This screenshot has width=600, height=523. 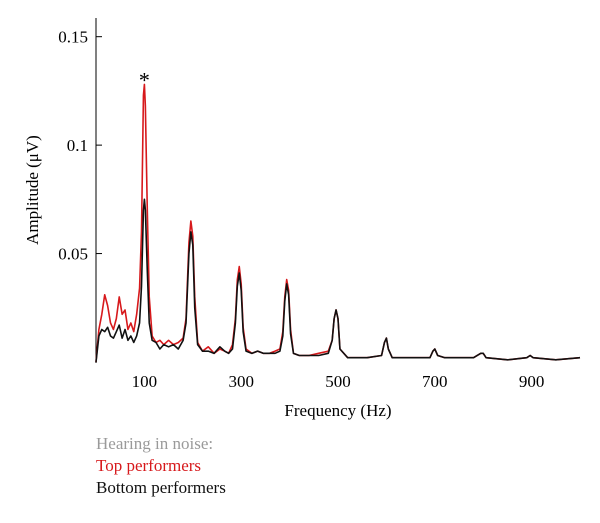 What do you see at coordinates (73, 37) in the screenshot?
I see `y-tick-label: 0.15` at bounding box center [73, 37].